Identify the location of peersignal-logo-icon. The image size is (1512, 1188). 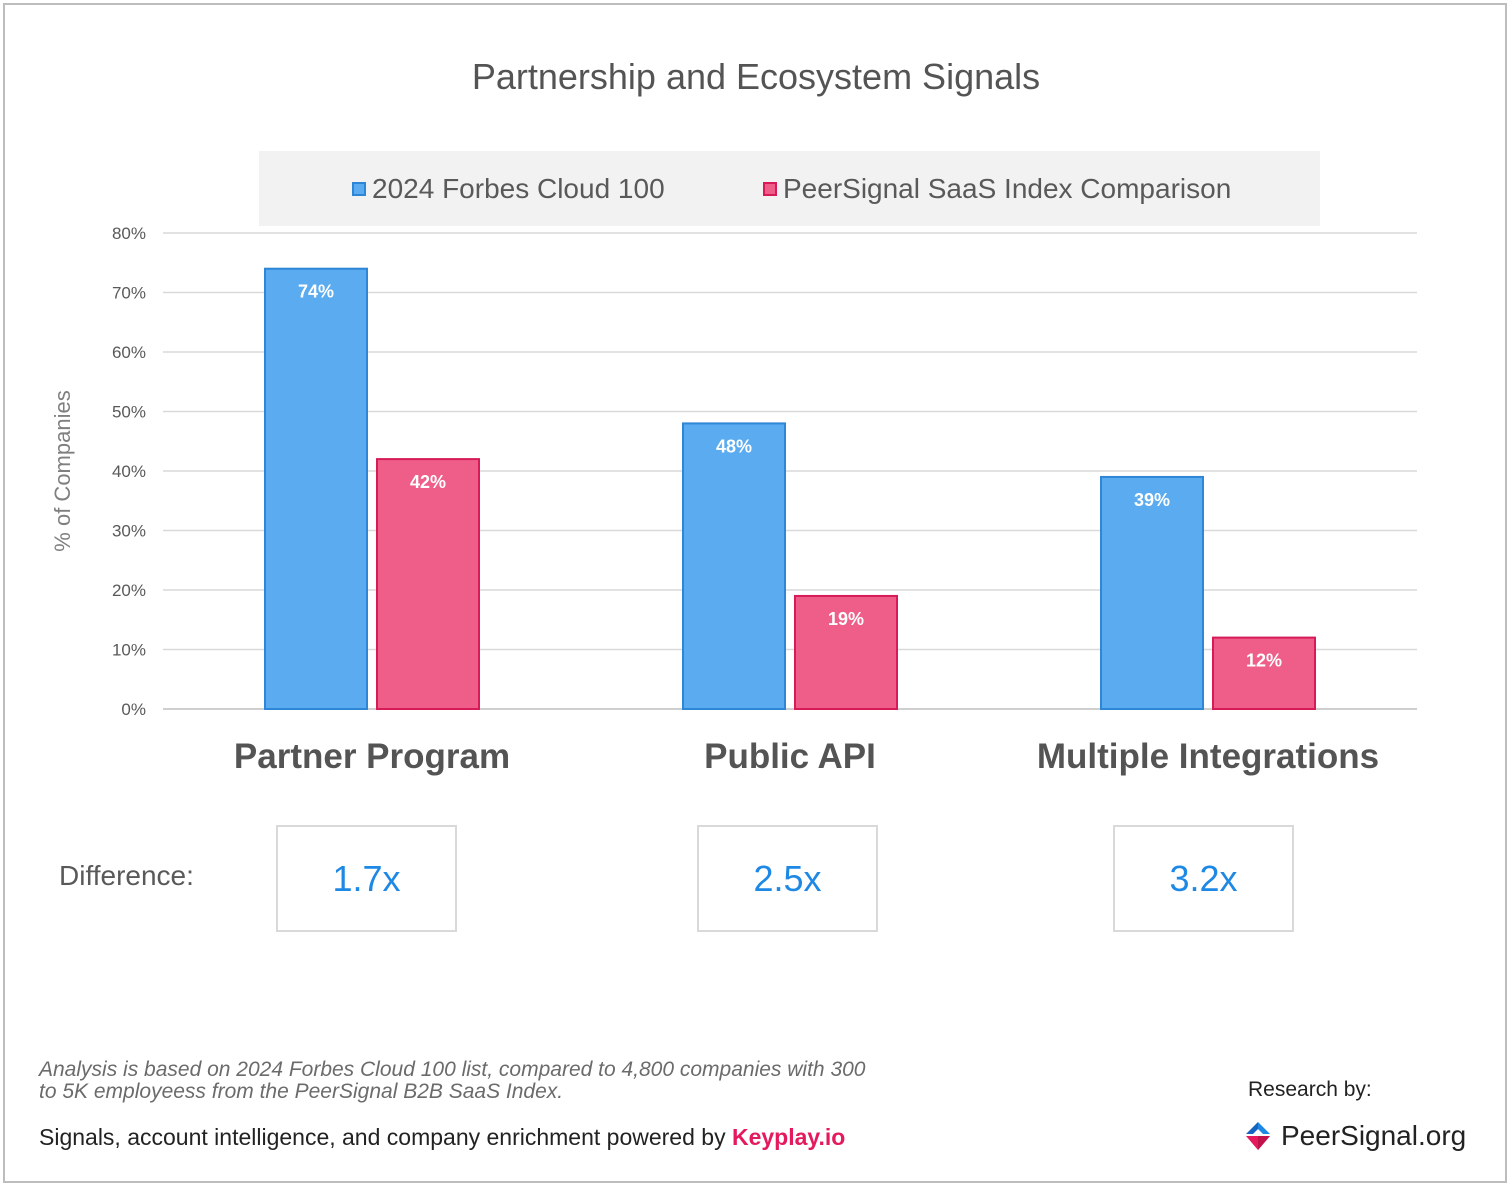
(1258, 1136).